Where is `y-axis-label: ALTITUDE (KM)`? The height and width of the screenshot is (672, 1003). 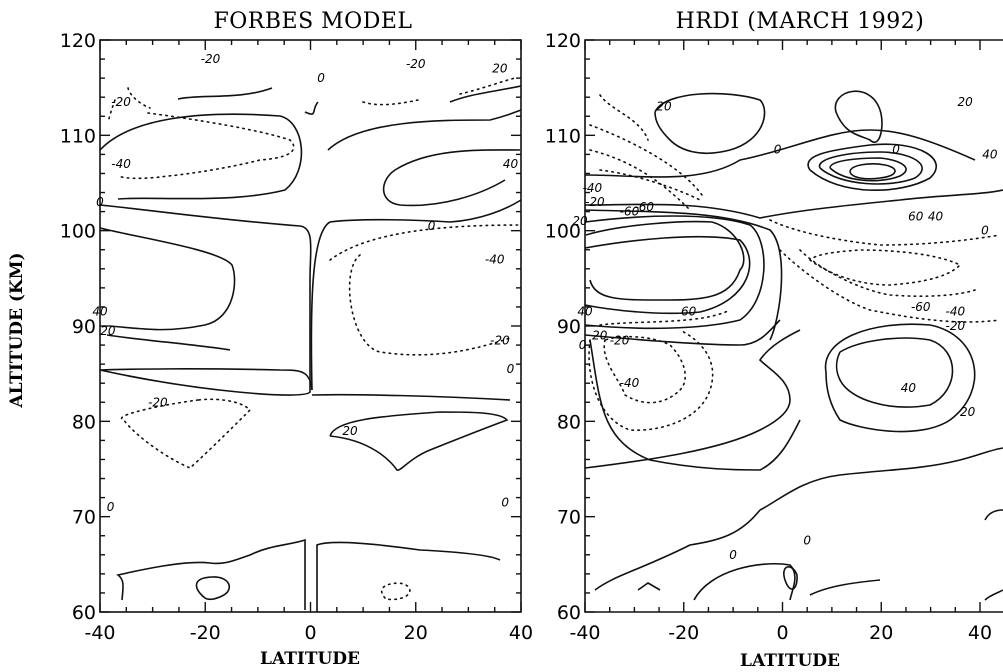
y-axis-label: ALTITUDE (KM) is located at coordinates (17, 330).